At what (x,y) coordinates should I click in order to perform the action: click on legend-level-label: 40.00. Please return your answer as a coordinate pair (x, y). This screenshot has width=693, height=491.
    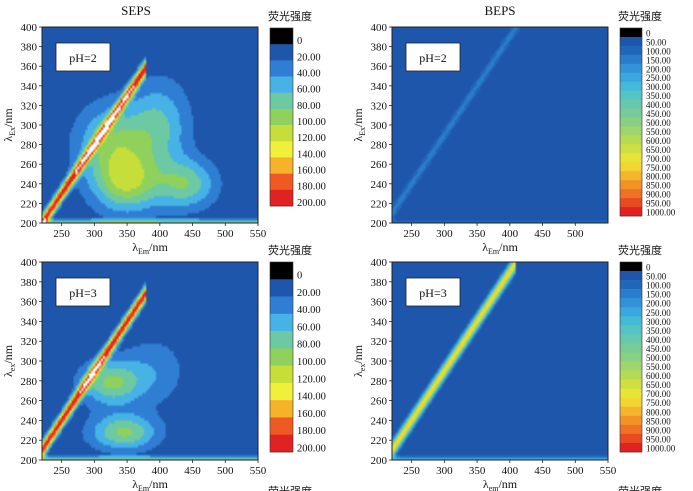
    Looking at the image, I should click on (309, 310).